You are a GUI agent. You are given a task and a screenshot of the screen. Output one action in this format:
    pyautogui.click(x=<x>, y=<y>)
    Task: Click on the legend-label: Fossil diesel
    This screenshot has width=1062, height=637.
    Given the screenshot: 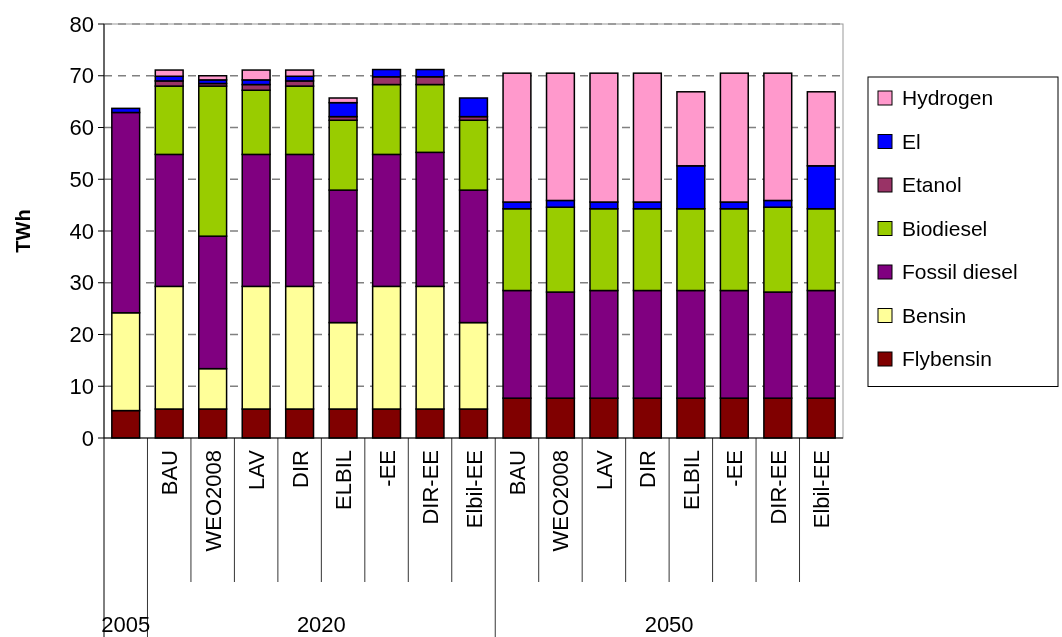 What is the action you would take?
    pyautogui.click(x=960, y=272)
    